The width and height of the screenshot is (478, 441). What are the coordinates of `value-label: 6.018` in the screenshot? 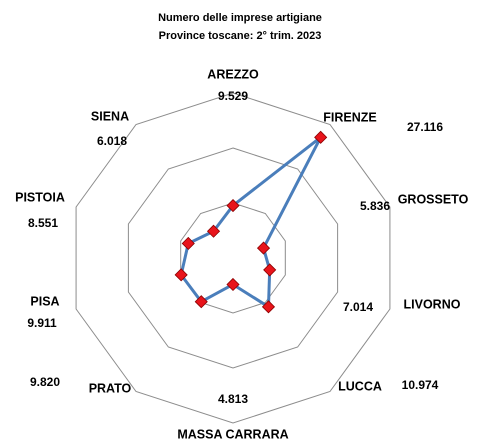 It's located at (112, 141).